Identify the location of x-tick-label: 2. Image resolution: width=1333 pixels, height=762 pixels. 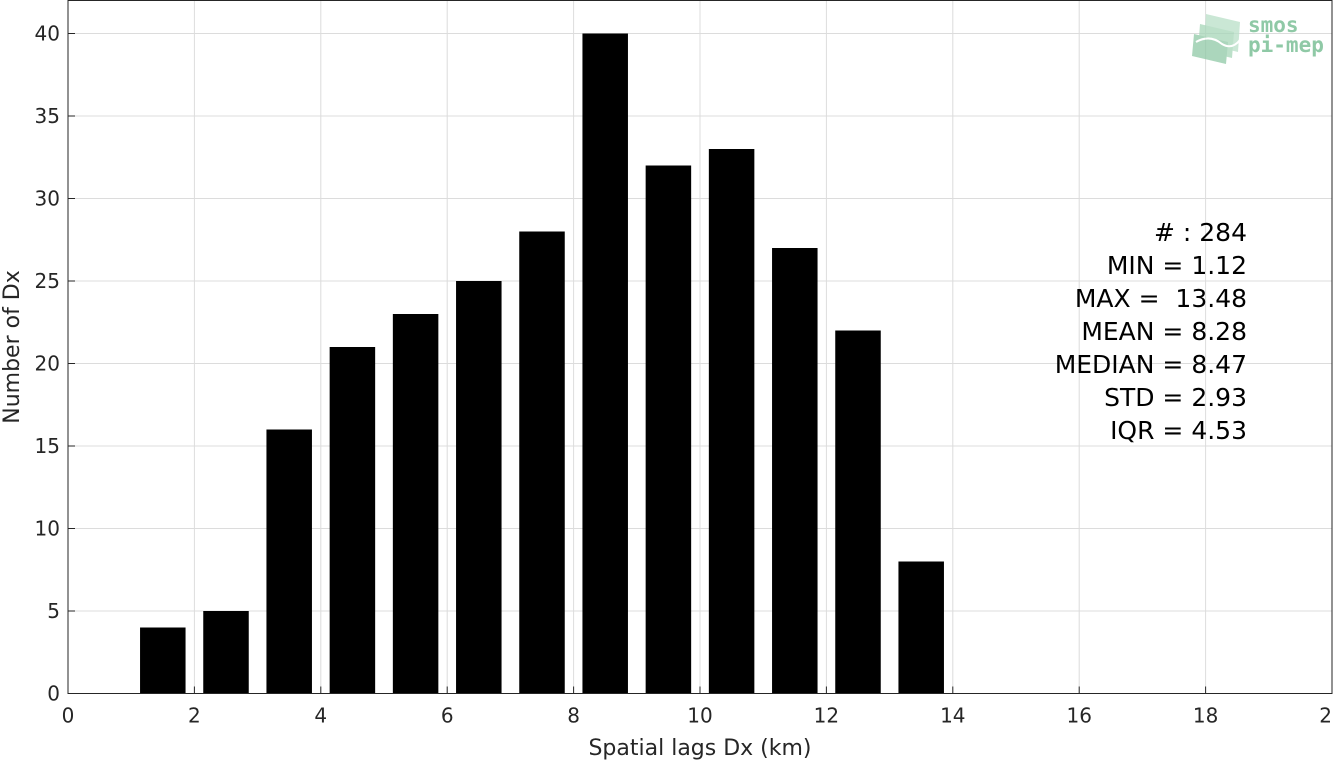
(194, 716).